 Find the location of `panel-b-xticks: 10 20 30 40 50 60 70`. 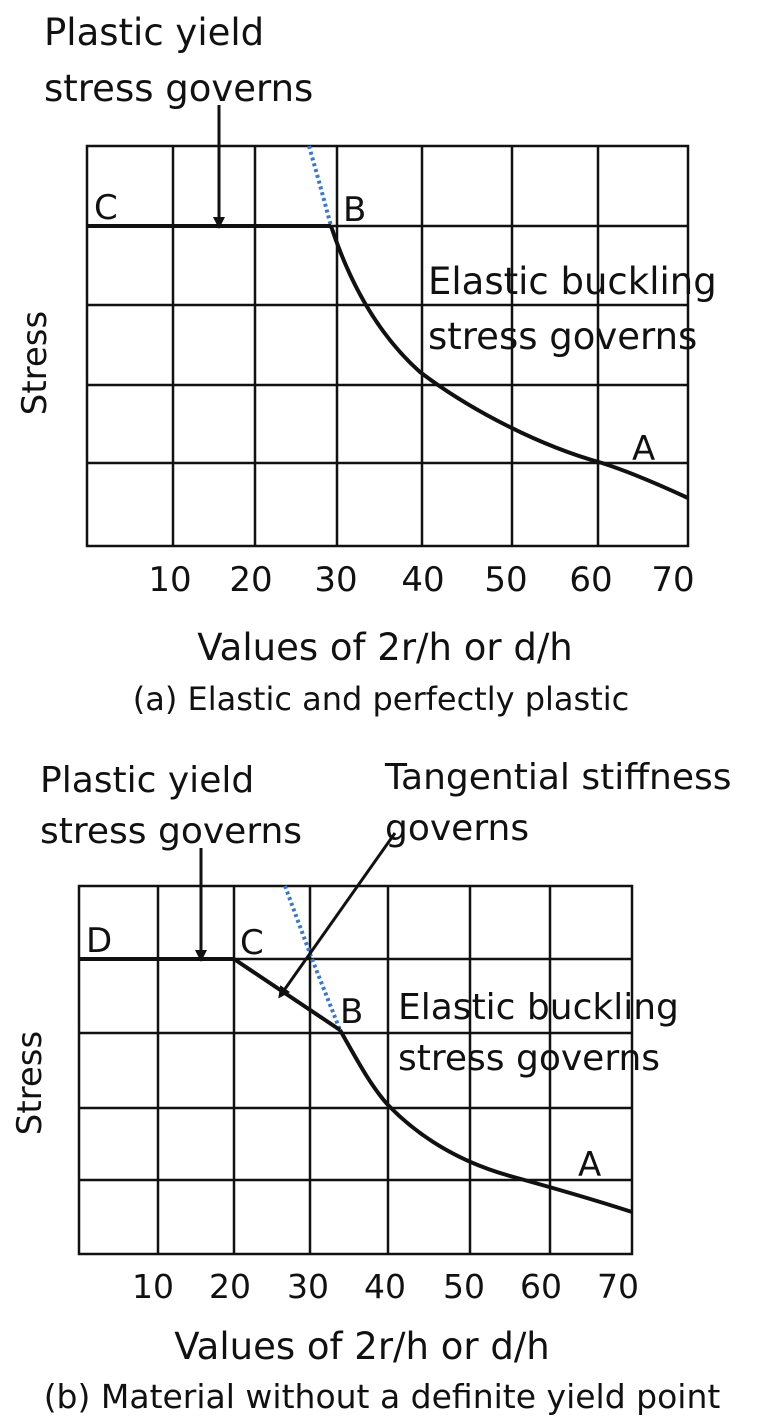

panel-b-xticks: 10 20 30 40 50 60 70 is located at coordinates (385, 1286).